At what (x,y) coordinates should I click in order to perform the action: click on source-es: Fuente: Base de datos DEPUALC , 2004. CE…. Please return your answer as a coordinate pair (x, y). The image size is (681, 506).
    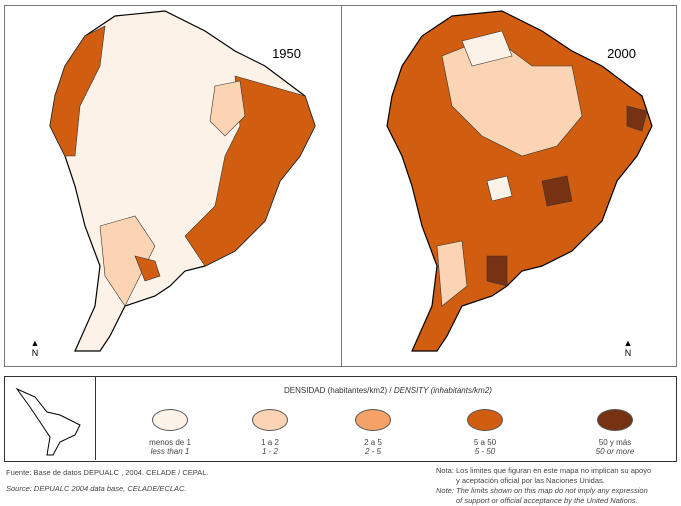
    Looking at the image, I should click on (107, 472).